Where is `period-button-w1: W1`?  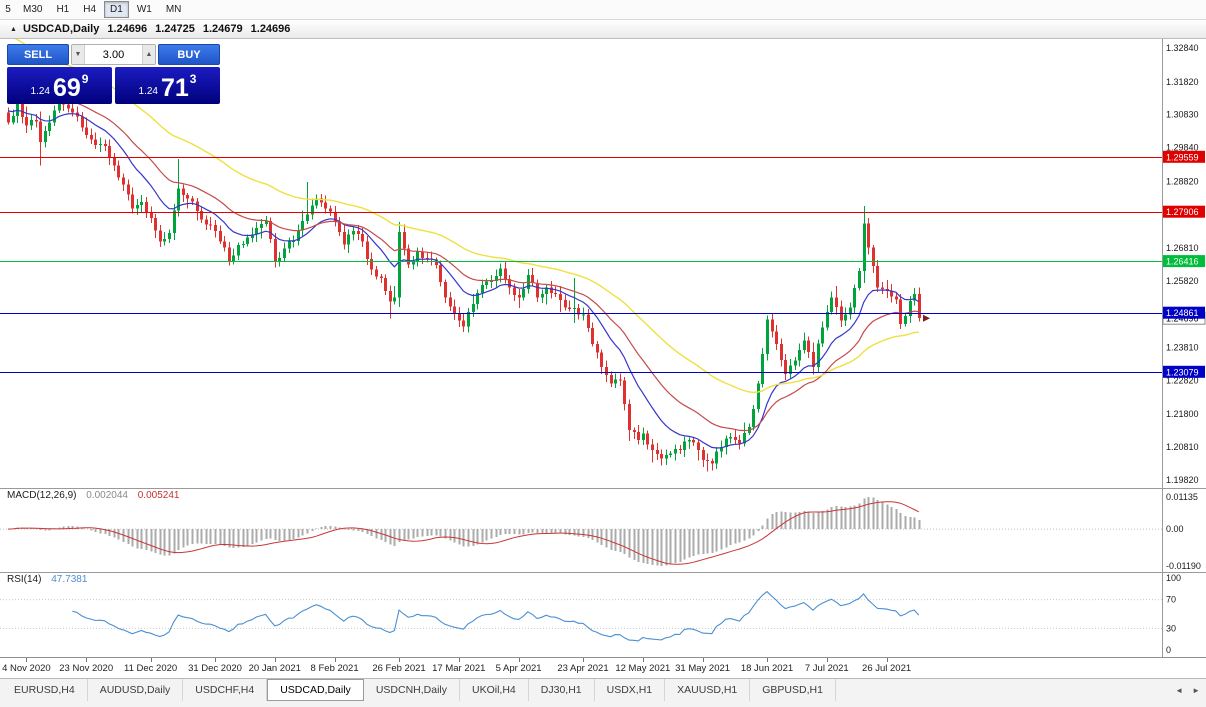 period-button-w1: W1 is located at coordinates (144, 9).